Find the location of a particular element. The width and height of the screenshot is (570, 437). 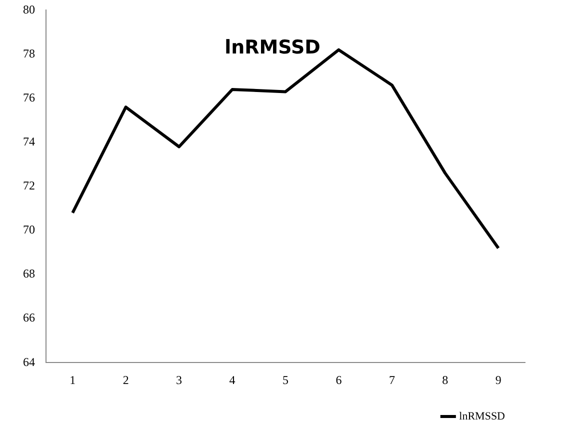

x-tick-label: 9 is located at coordinates (498, 379).